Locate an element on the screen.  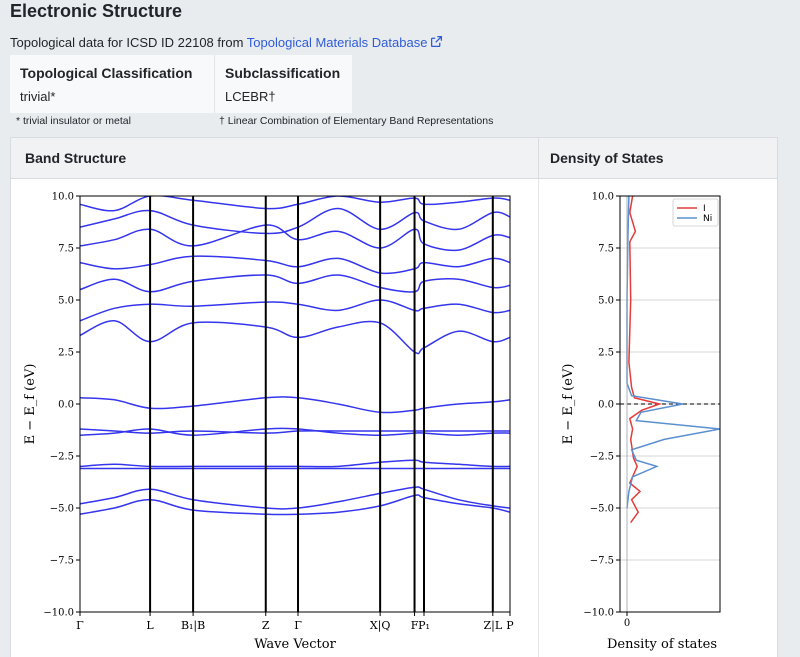
topological-classification-value: trivial* is located at coordinates (38, 96).